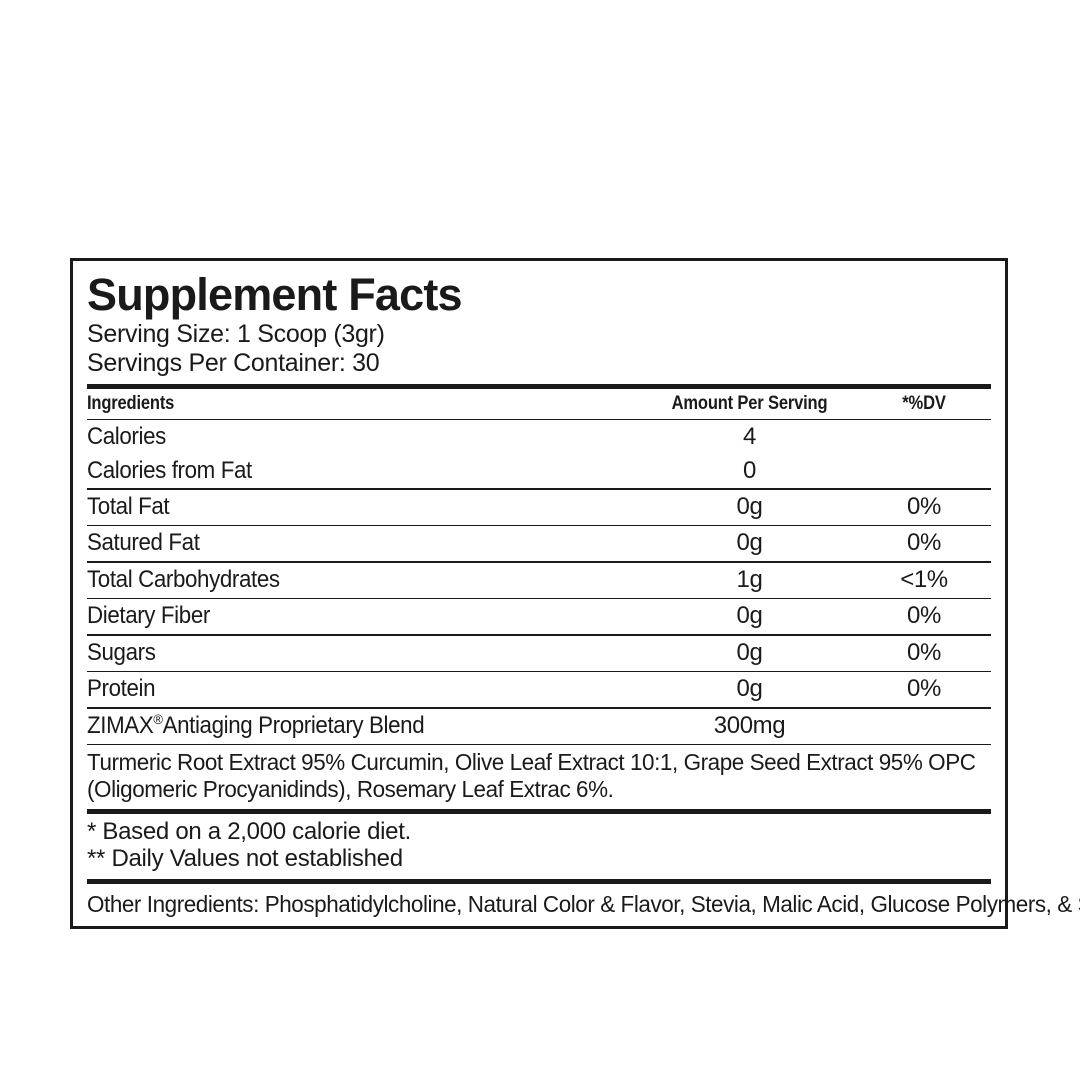  What do you see at coordinates (233, 362) in the screenshot?
I see `servings-per-container: Servings Per Container: 30` at bounding box center [233, 362].